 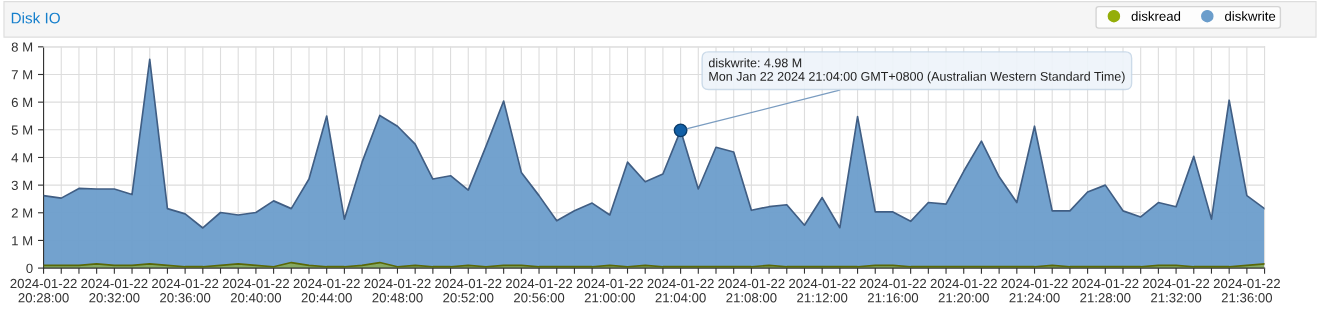 I want to click on x-tick-label: 2024-01-22 21:24:00, so click(x=1034, y=290).